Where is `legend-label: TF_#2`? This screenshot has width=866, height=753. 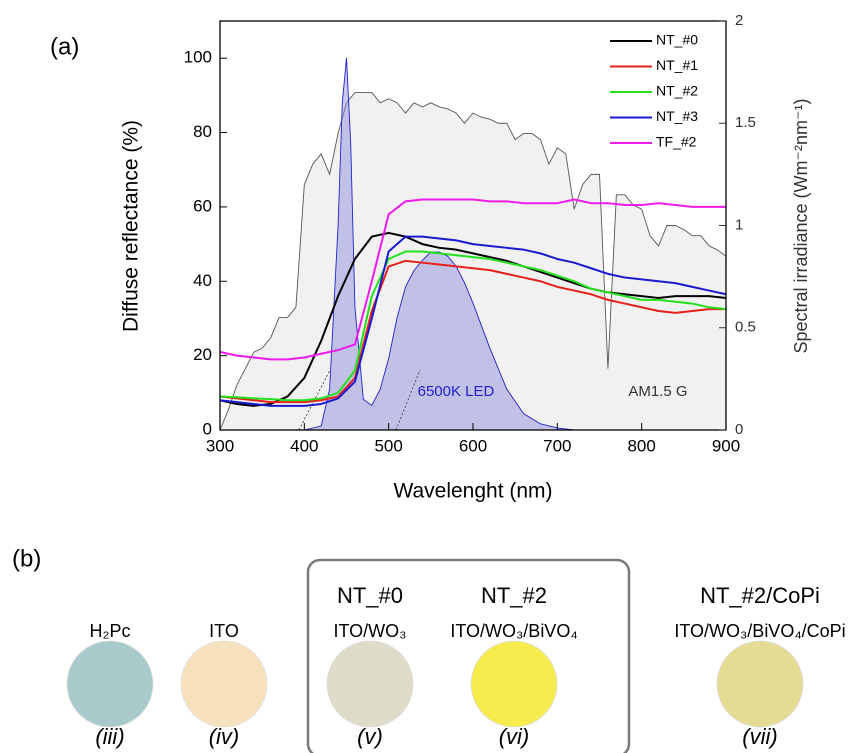
legend-label: TF_#2 is located at coordinates (676, 142).